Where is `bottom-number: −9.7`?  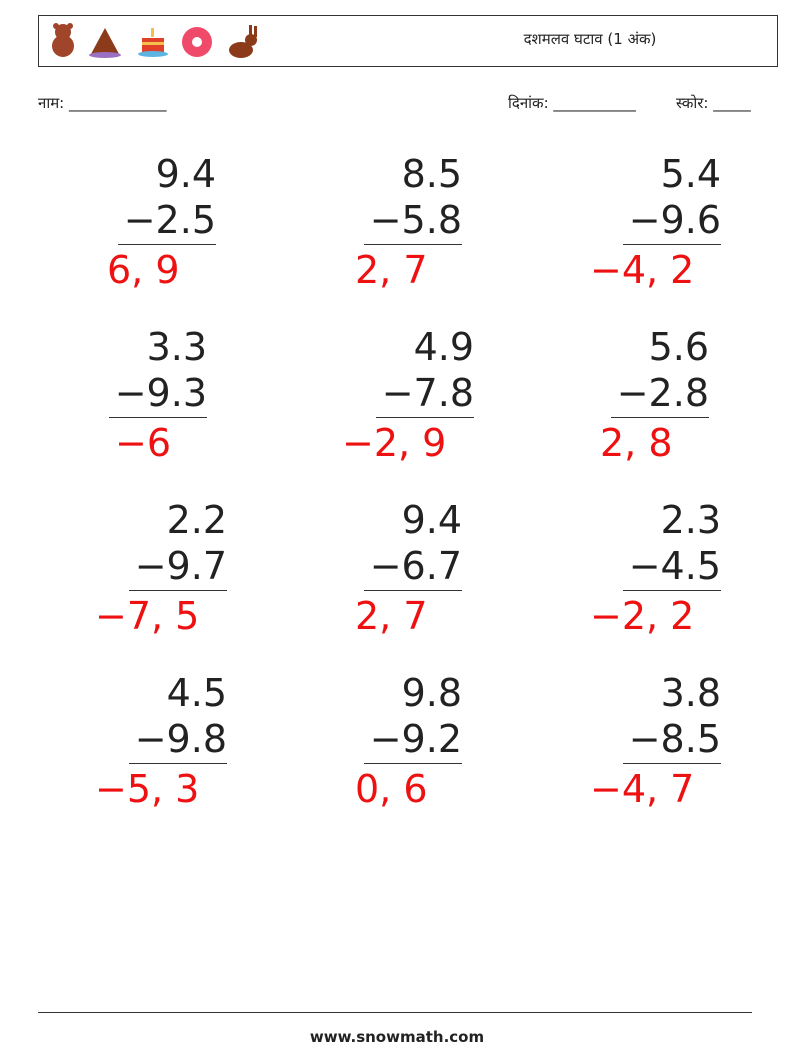 bottom-number: −9.7 is located at coordinates (177, 566).